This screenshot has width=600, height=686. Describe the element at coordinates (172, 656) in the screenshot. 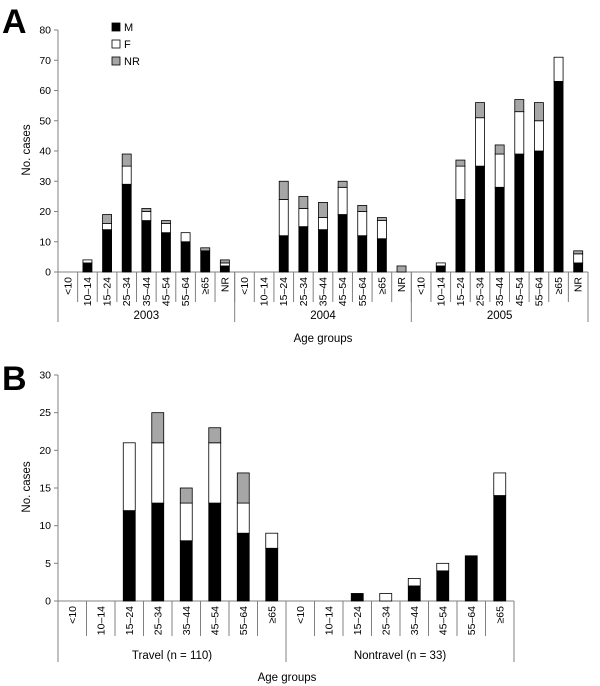

I see `group-label: Travel (n = 110)` at that location.